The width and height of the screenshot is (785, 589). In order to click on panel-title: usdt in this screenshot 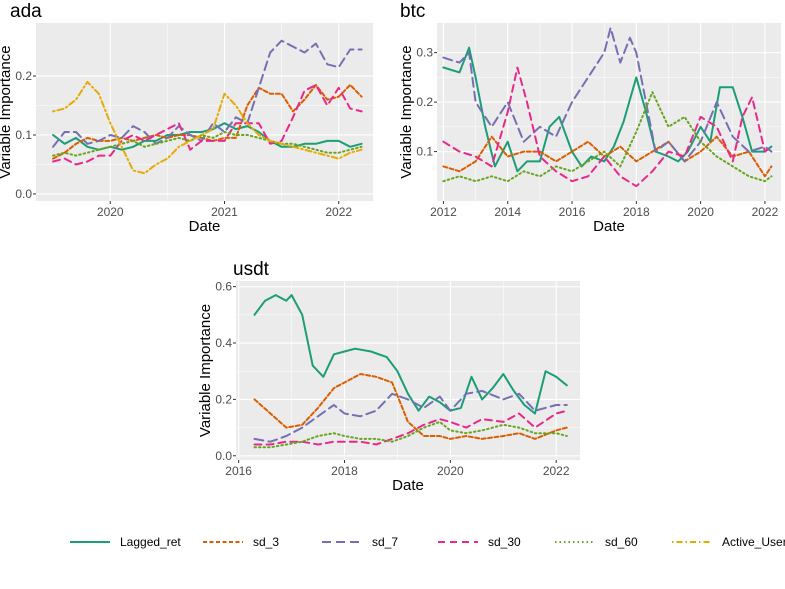, I will do `click(251, 269)`.